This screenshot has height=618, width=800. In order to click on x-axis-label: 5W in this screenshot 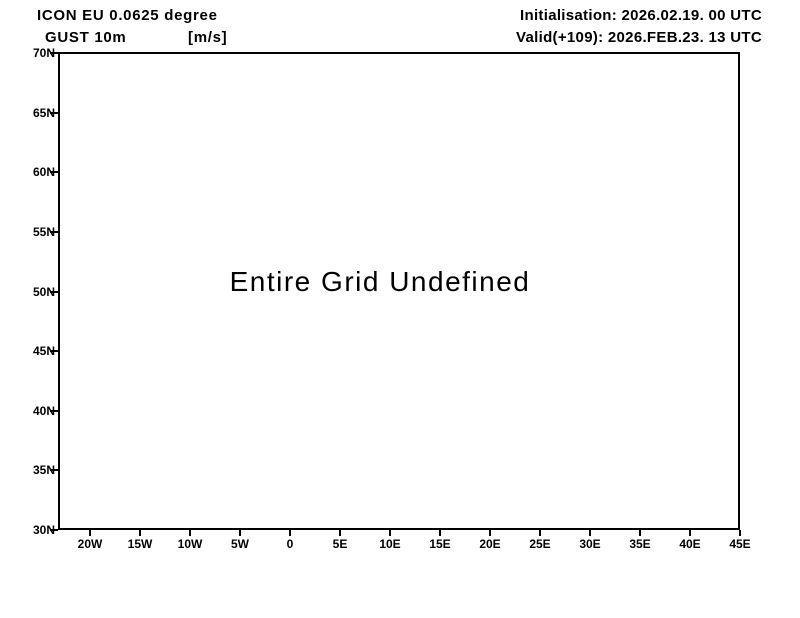, I will do `click(240, 544)`.